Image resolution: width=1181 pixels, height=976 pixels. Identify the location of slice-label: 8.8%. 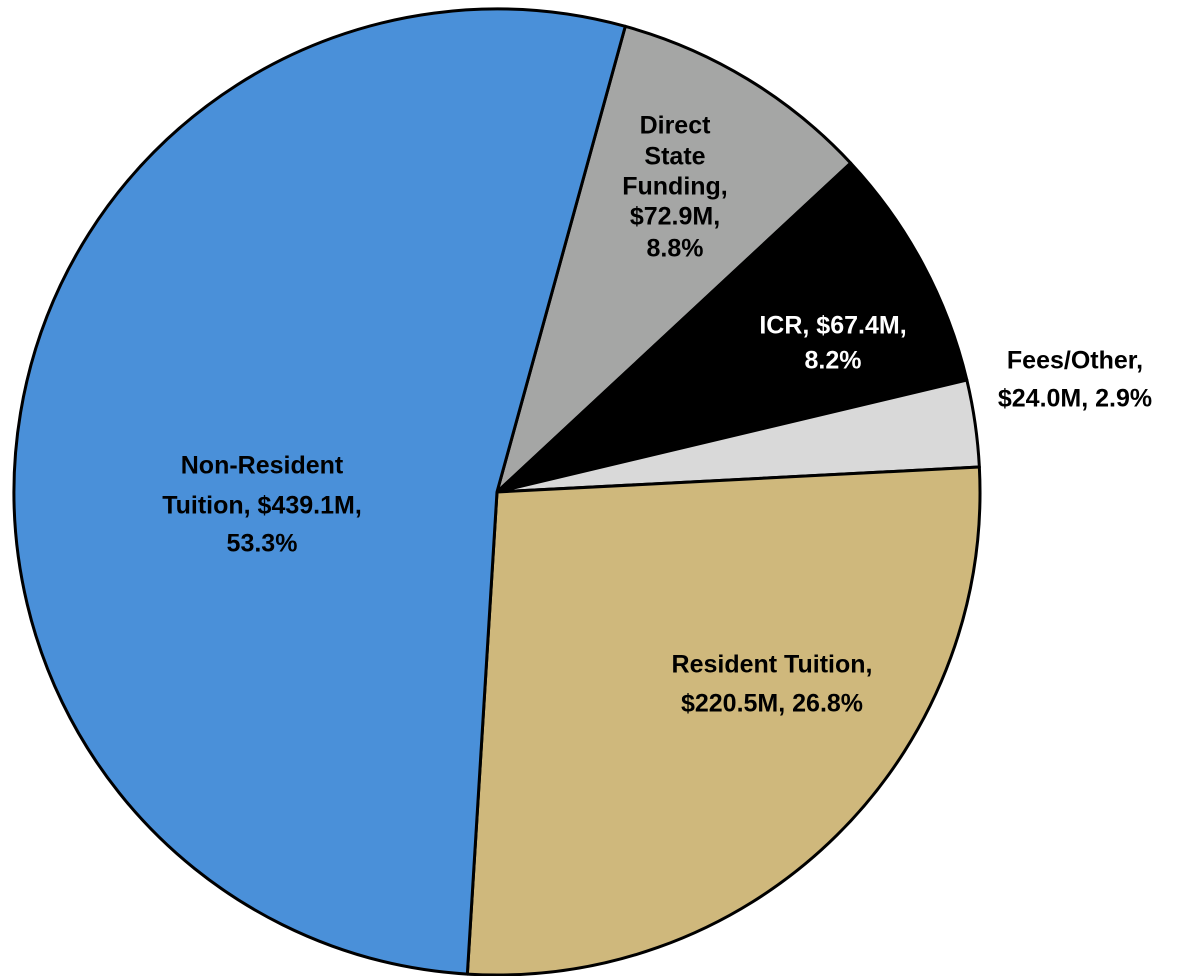
(675, 249).